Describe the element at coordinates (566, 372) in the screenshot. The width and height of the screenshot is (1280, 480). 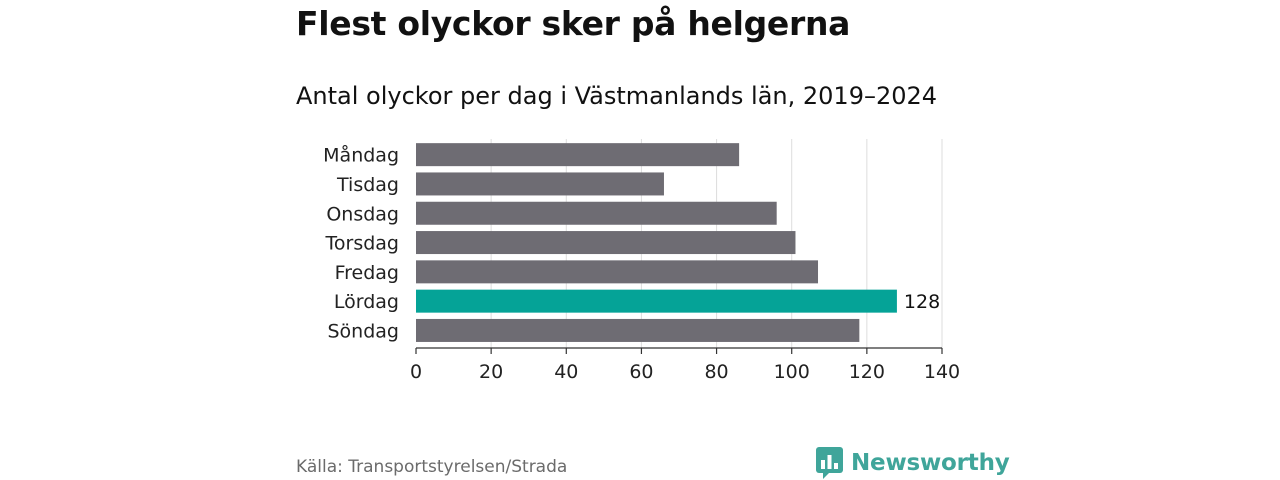
I see `x-tick-label: 40` at that location.